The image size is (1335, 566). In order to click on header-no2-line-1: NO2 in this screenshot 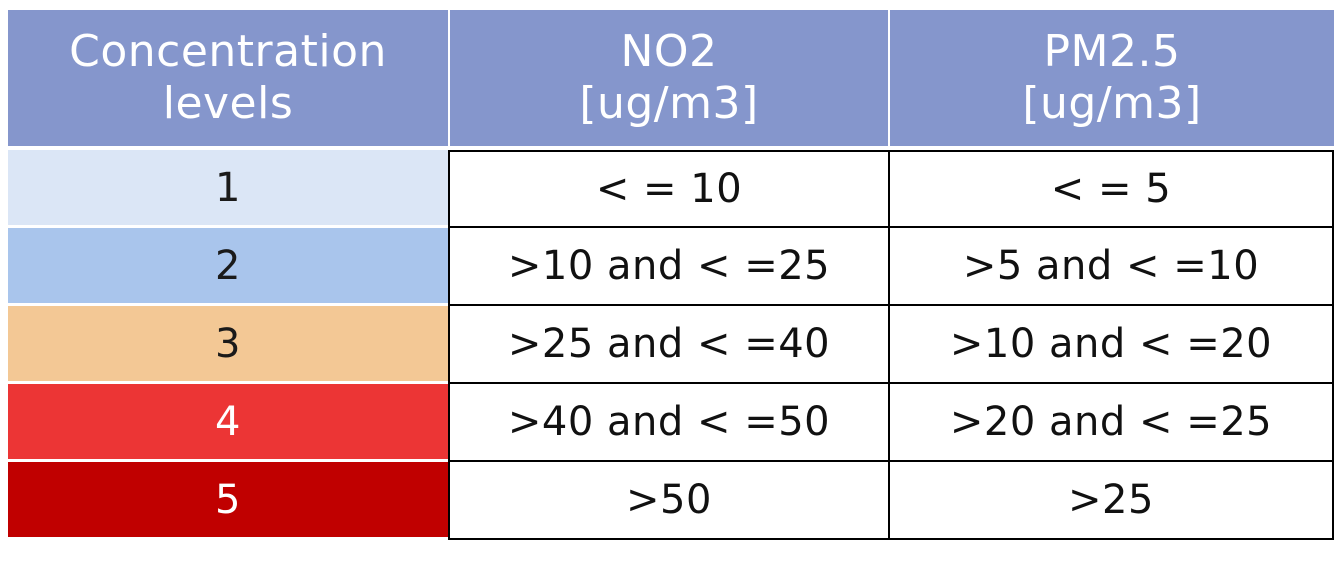, I will do `click(669, 52)`.